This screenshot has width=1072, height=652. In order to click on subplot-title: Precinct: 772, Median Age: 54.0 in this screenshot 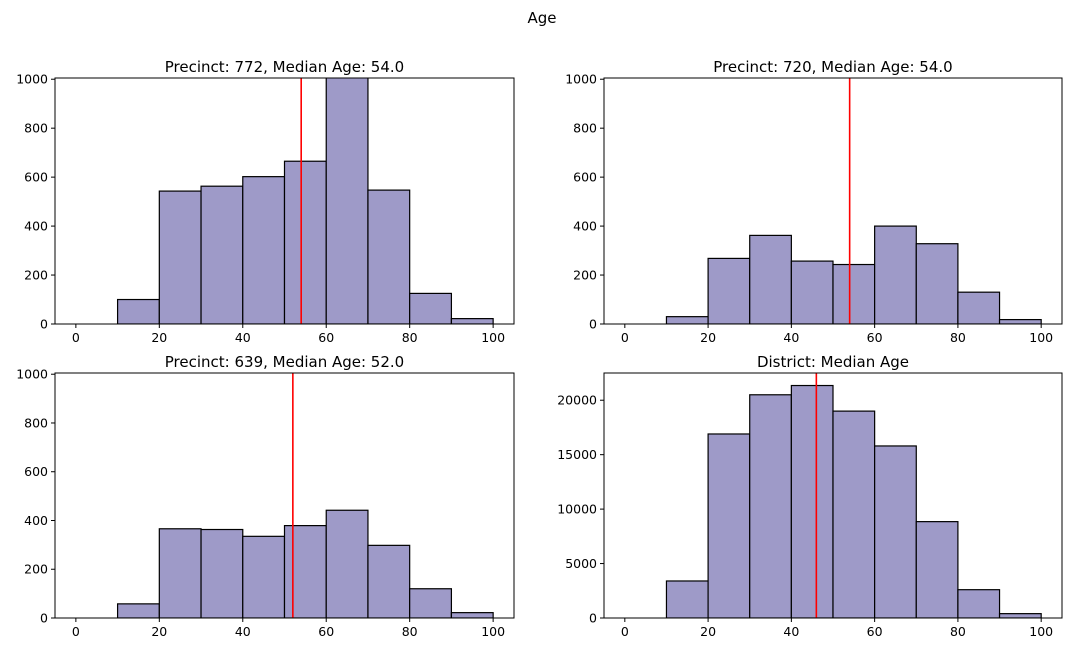, I will do `click(284, 67)`.